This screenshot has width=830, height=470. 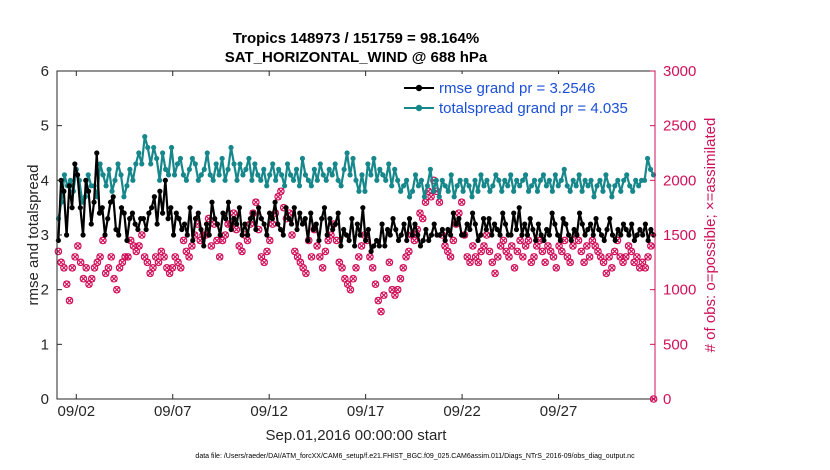 I want to click on y-left-tick-label: 2, so click(x=45, y=290).